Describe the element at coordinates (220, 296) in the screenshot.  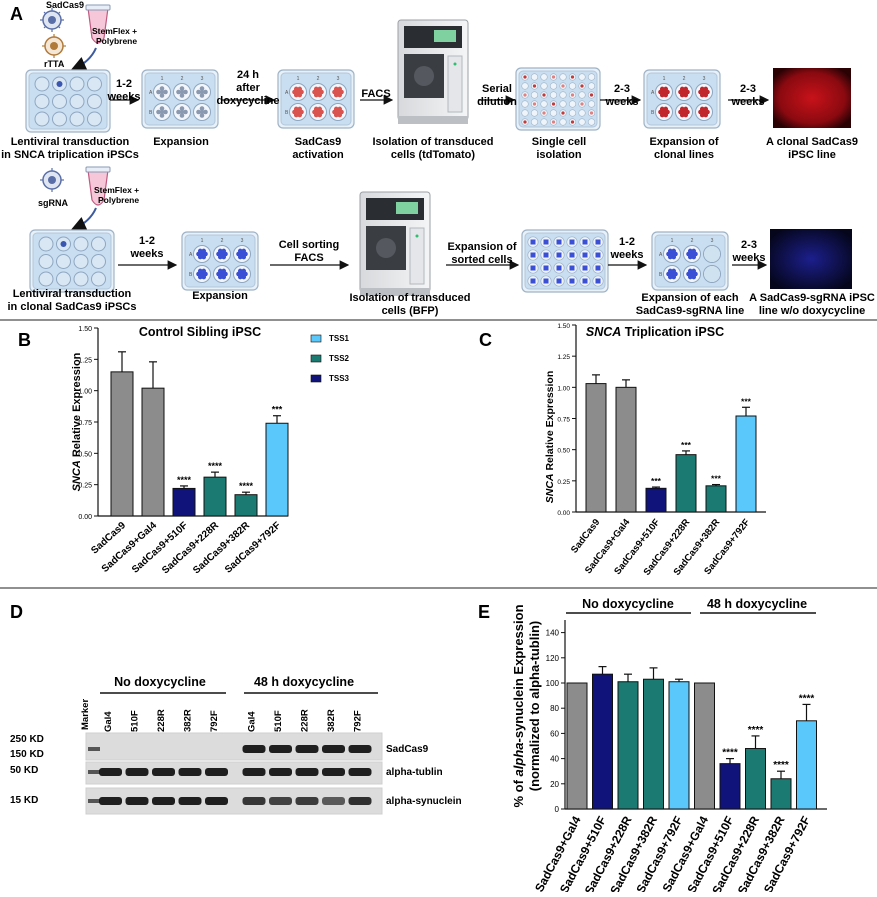
I see `row2-label: Expansion` at that location.